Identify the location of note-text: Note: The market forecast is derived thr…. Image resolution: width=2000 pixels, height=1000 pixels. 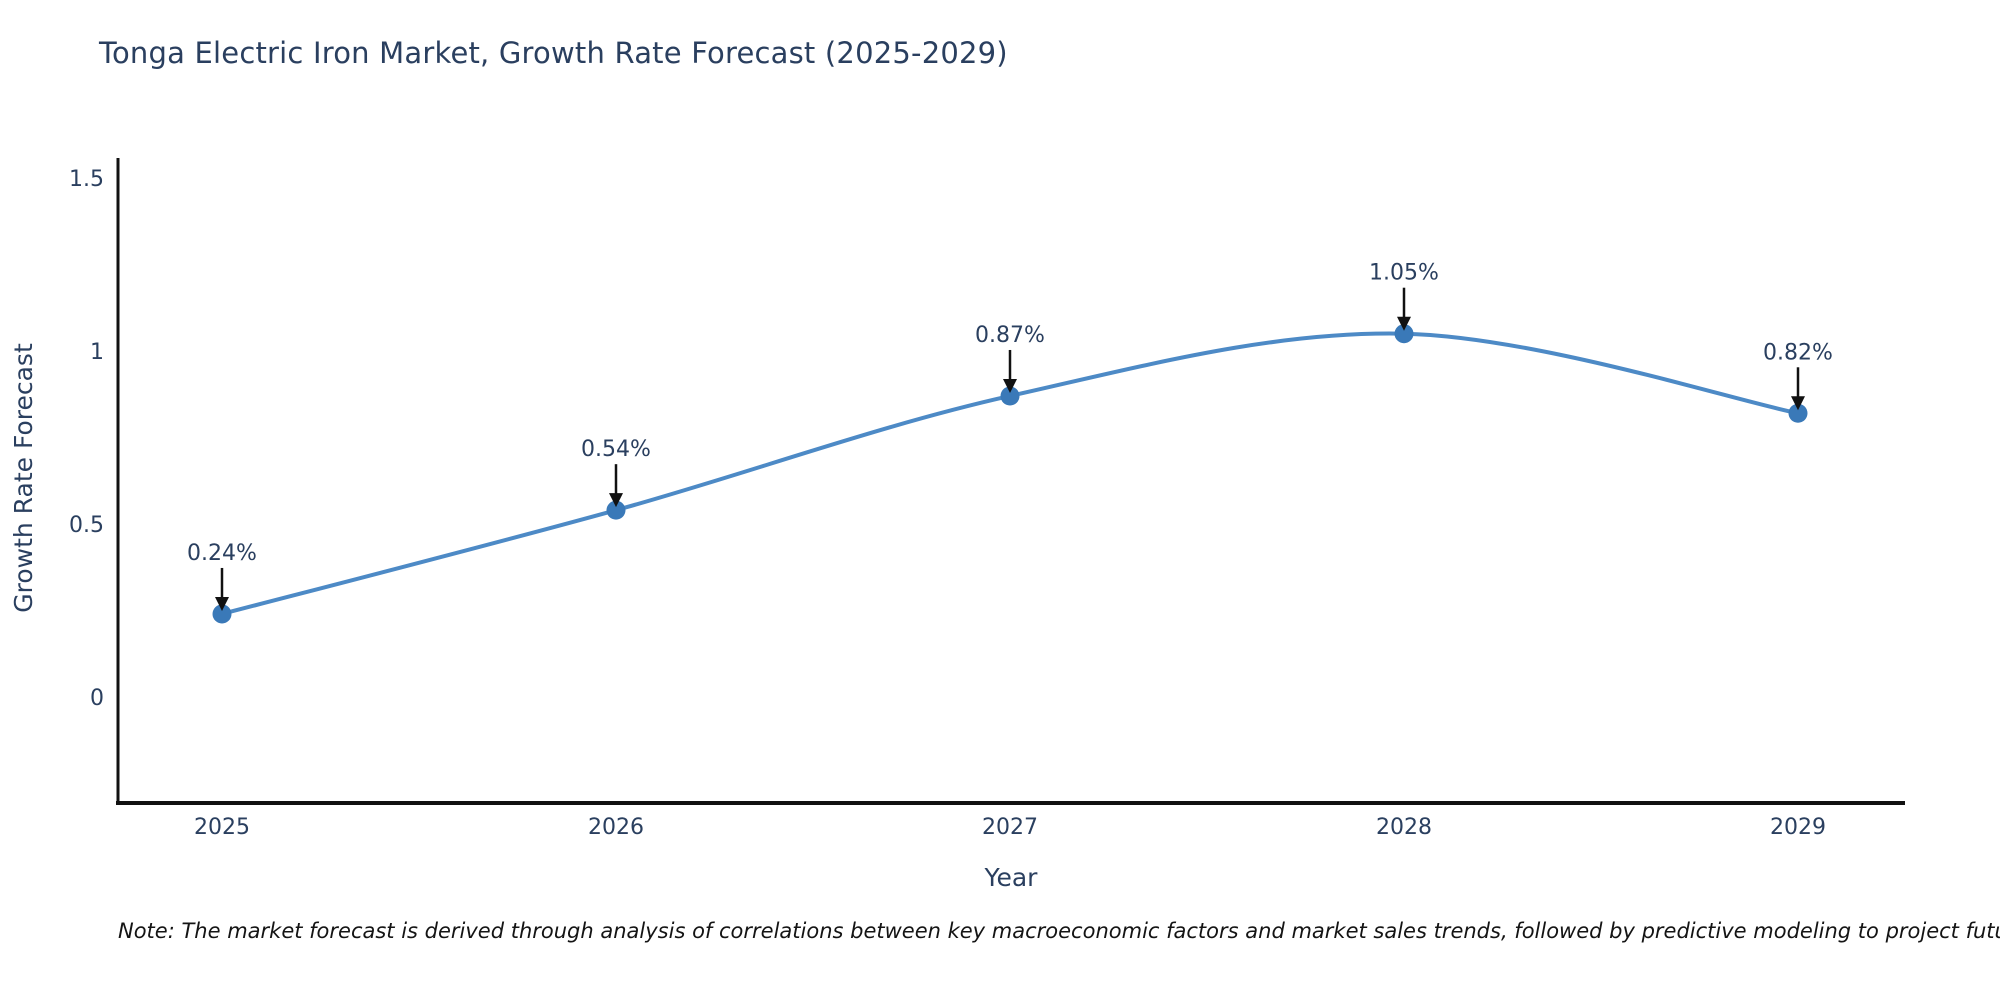
(1059, 931).